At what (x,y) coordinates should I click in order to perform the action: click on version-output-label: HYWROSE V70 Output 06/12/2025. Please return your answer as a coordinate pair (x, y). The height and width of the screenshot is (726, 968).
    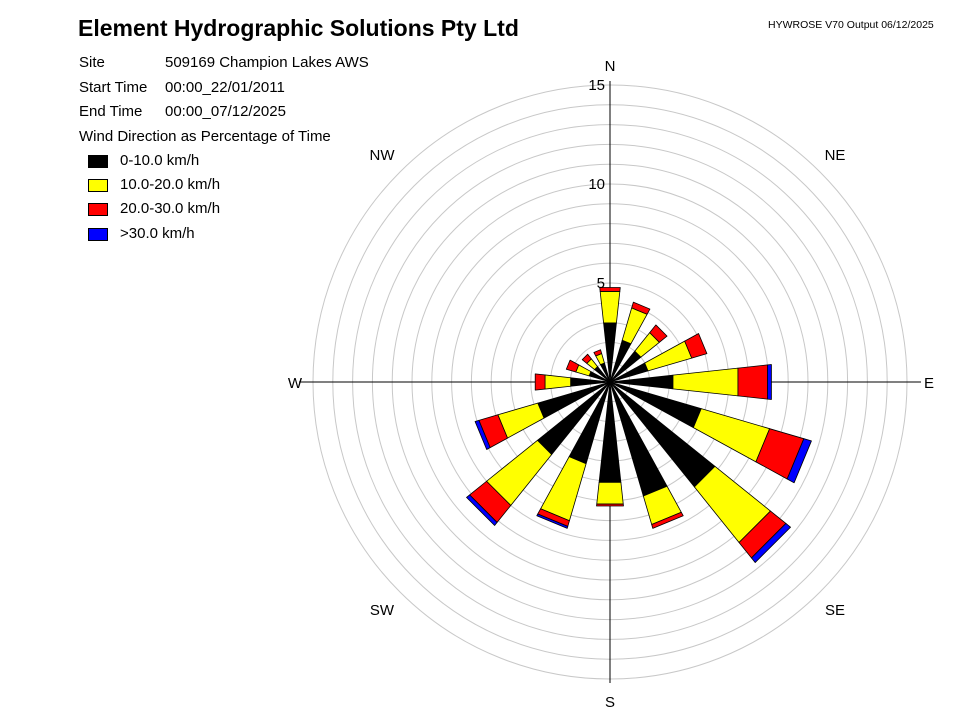
    Looking at the image, I should click on (851, 25).